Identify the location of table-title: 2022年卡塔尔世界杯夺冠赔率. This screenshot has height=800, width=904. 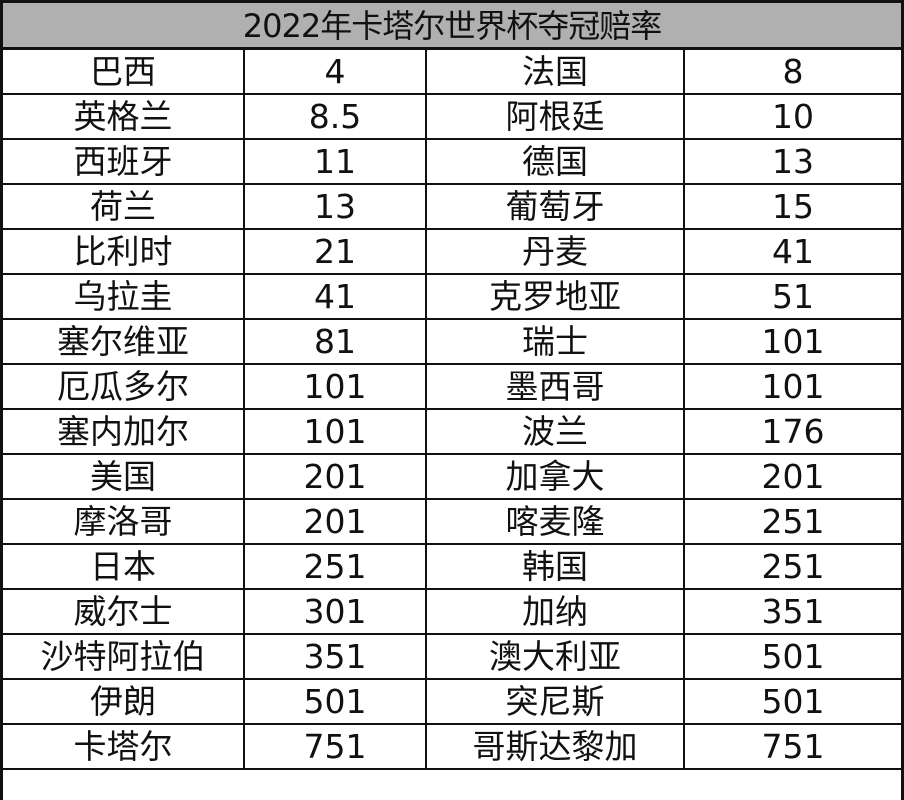
(452, 25).